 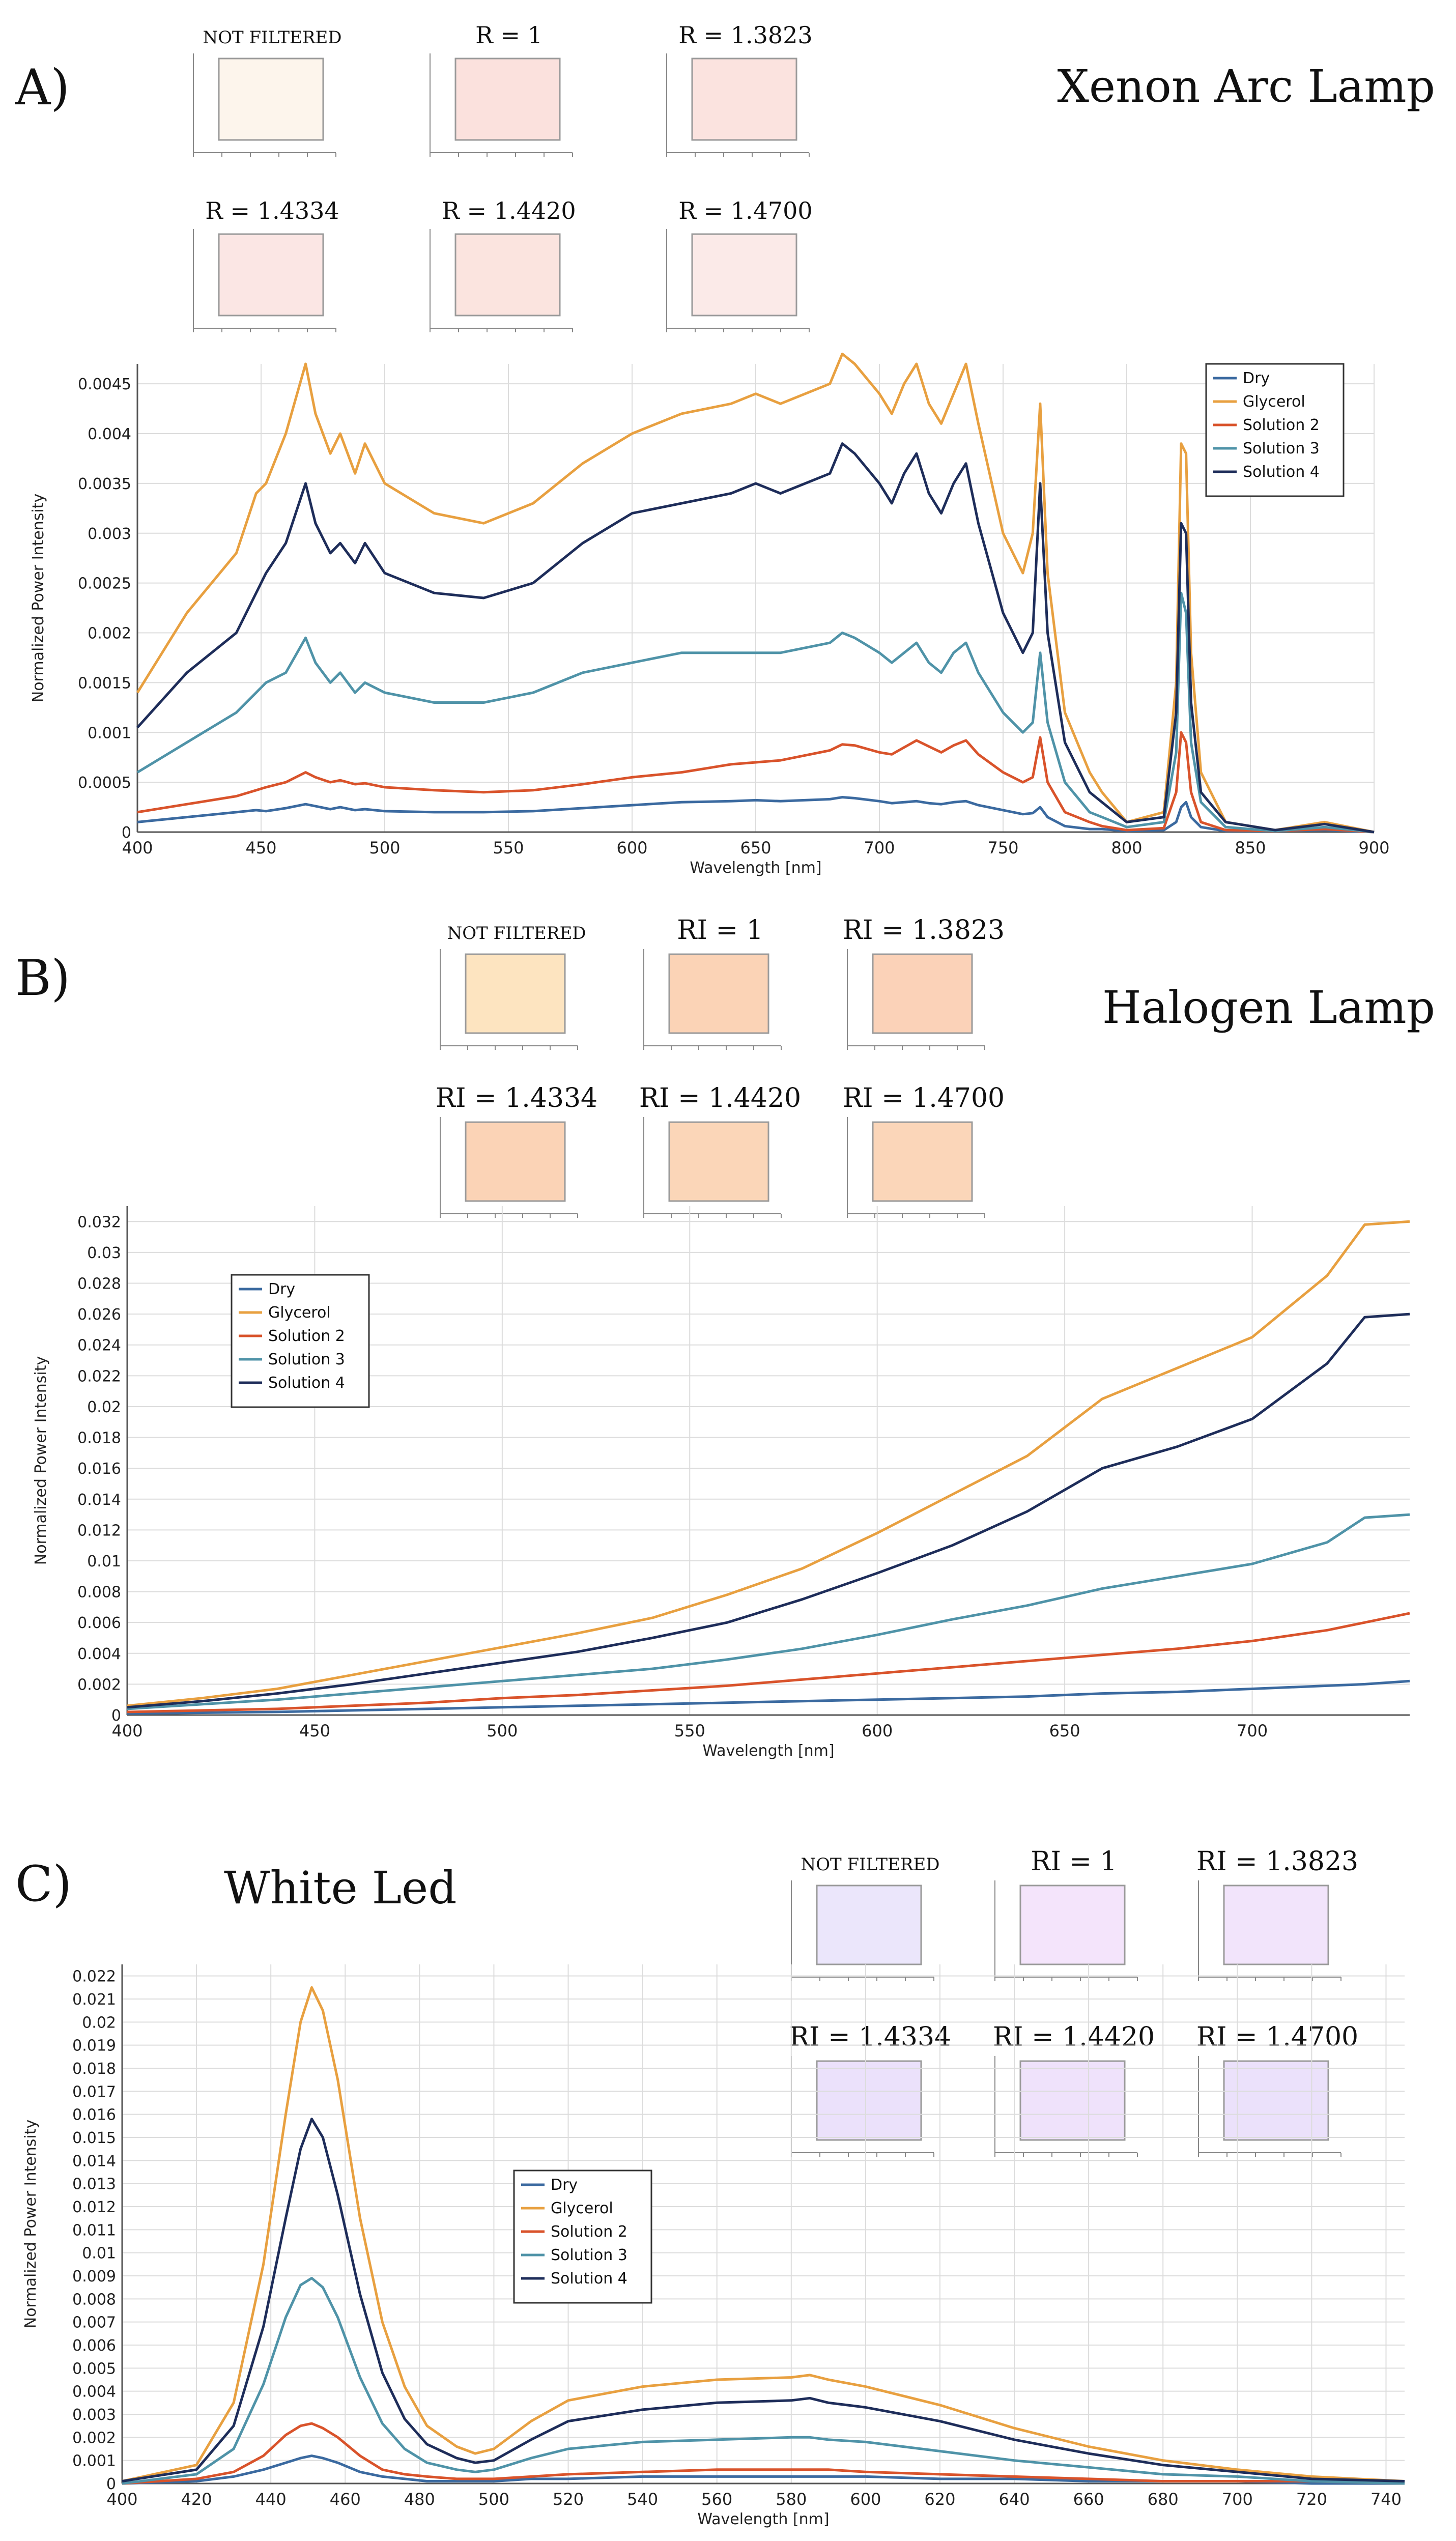 I want to click on y-tick-label: 0.02, so click(x=104, y=1407).